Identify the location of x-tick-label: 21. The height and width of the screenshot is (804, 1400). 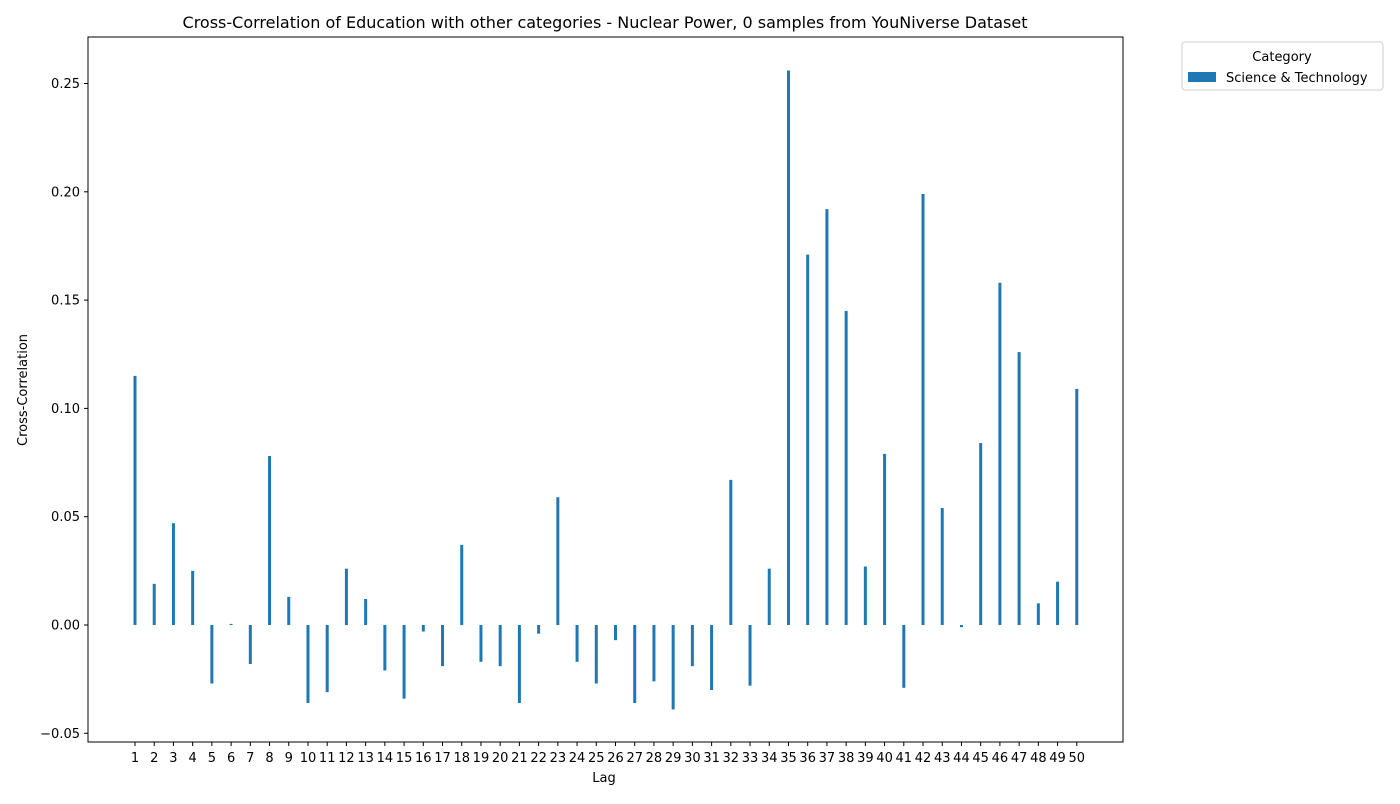
(519, 758).